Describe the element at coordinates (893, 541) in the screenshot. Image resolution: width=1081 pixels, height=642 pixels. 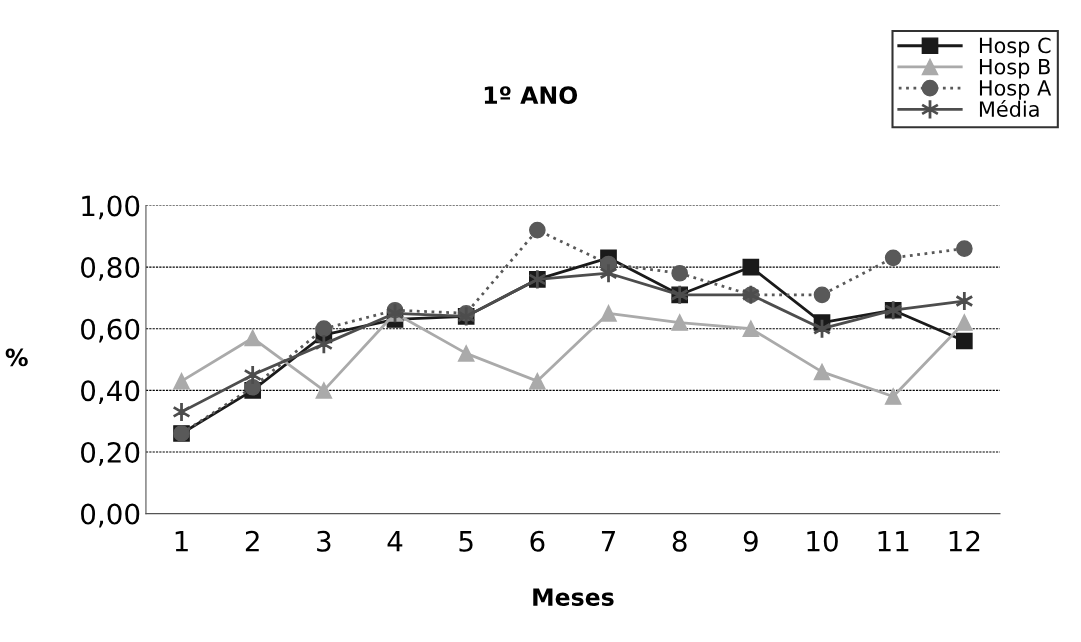
I see `x-tick-label: 11` at that location.